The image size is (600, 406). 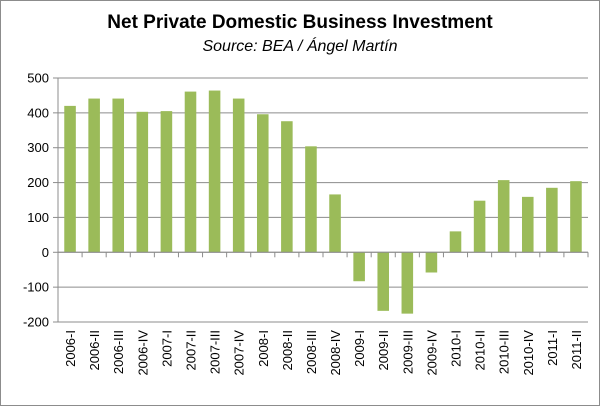 I want to click on bar-2008-IV, so click(x=335, y=223).